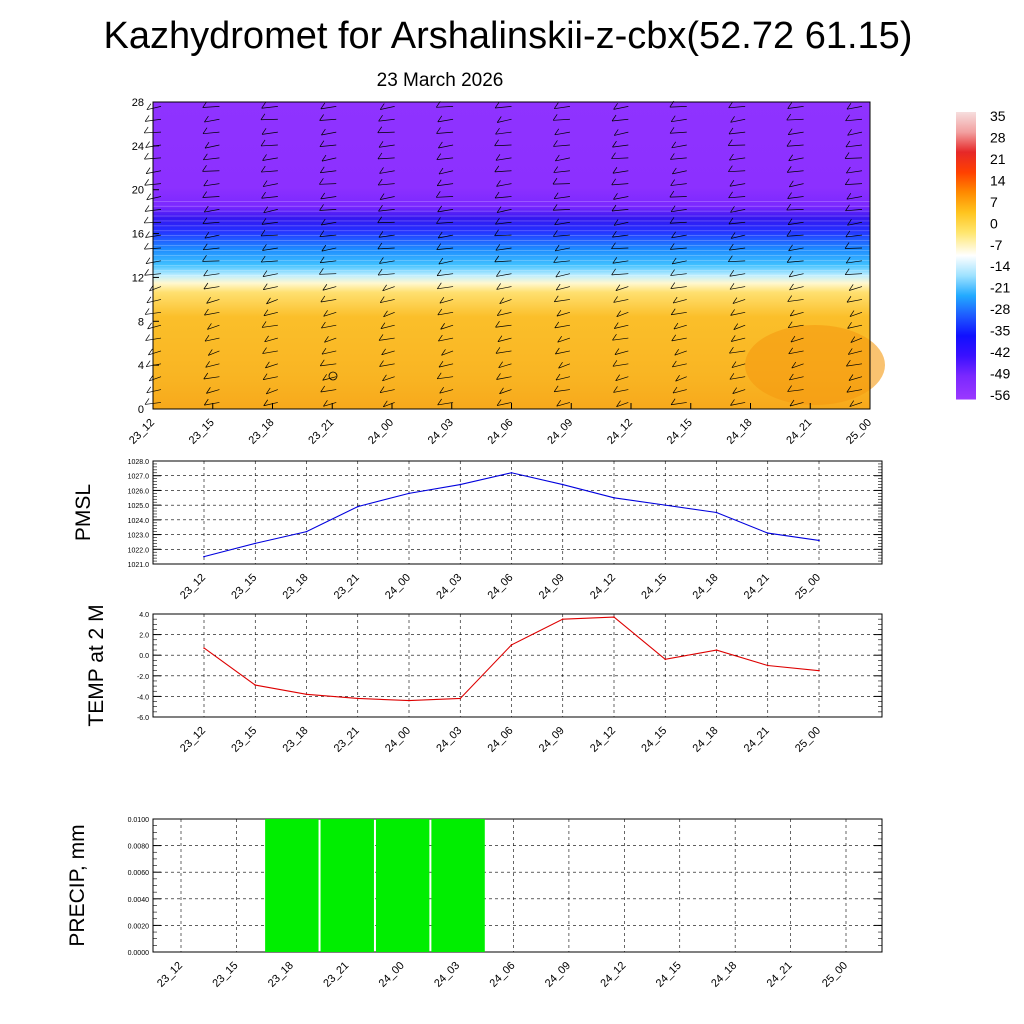 This screenshot has height=1024, width=1024. I want to click on y-tick-label: 0.0, so click(144, 656).